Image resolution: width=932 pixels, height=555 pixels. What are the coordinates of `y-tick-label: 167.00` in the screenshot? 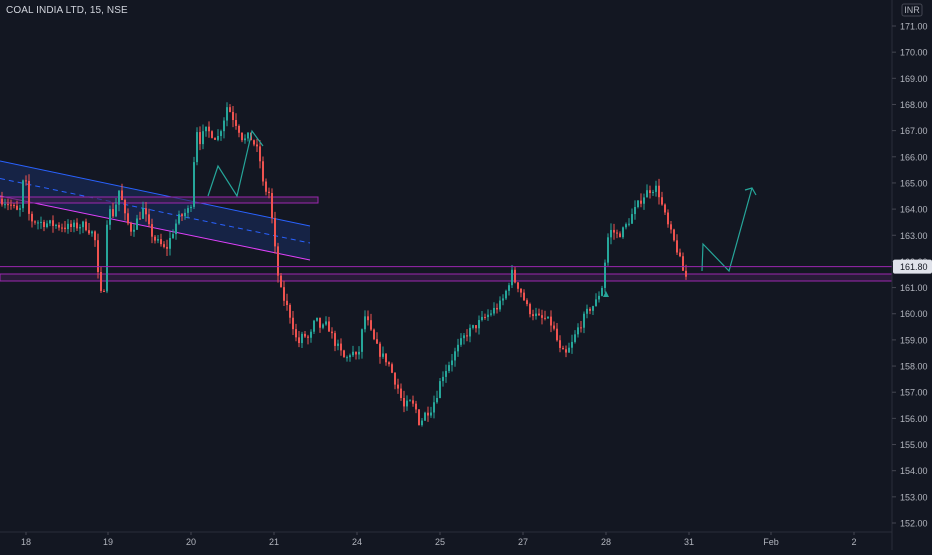 It's located at (914, 131).